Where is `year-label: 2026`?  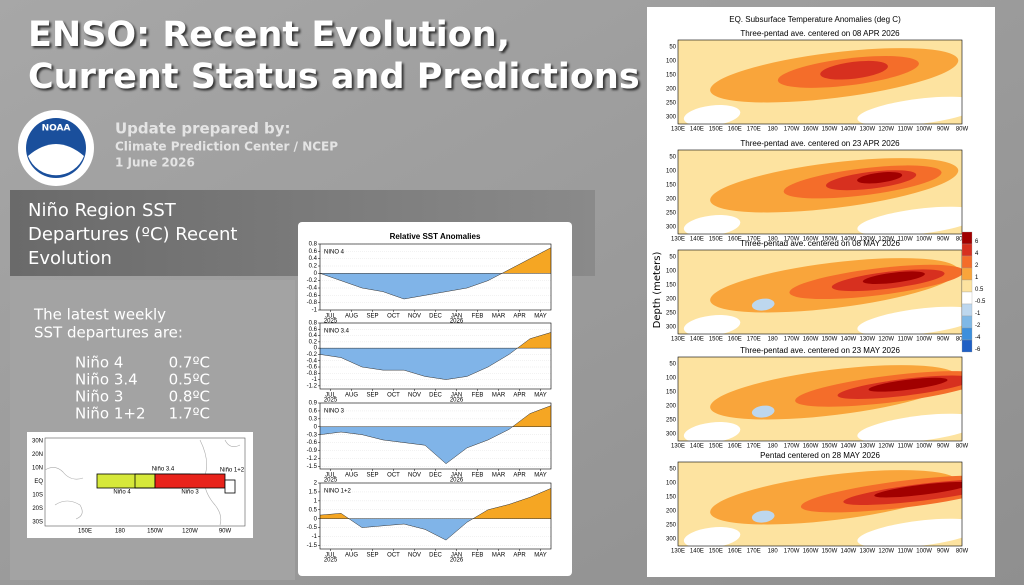 year-label: 2026 is located at coordinates (457, 322).